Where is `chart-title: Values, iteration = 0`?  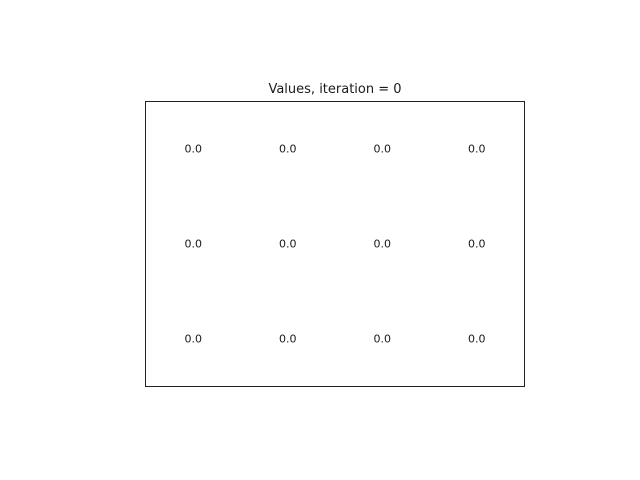
chart-title: Values, iteration = 0 is located at coordinates (335, 89).